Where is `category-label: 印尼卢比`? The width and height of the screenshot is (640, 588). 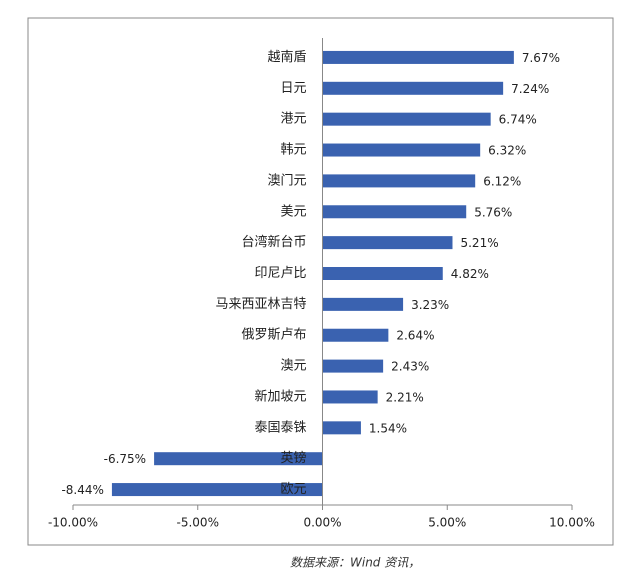
category-label: 印尼卢比 is located at coordinates (280, 273).